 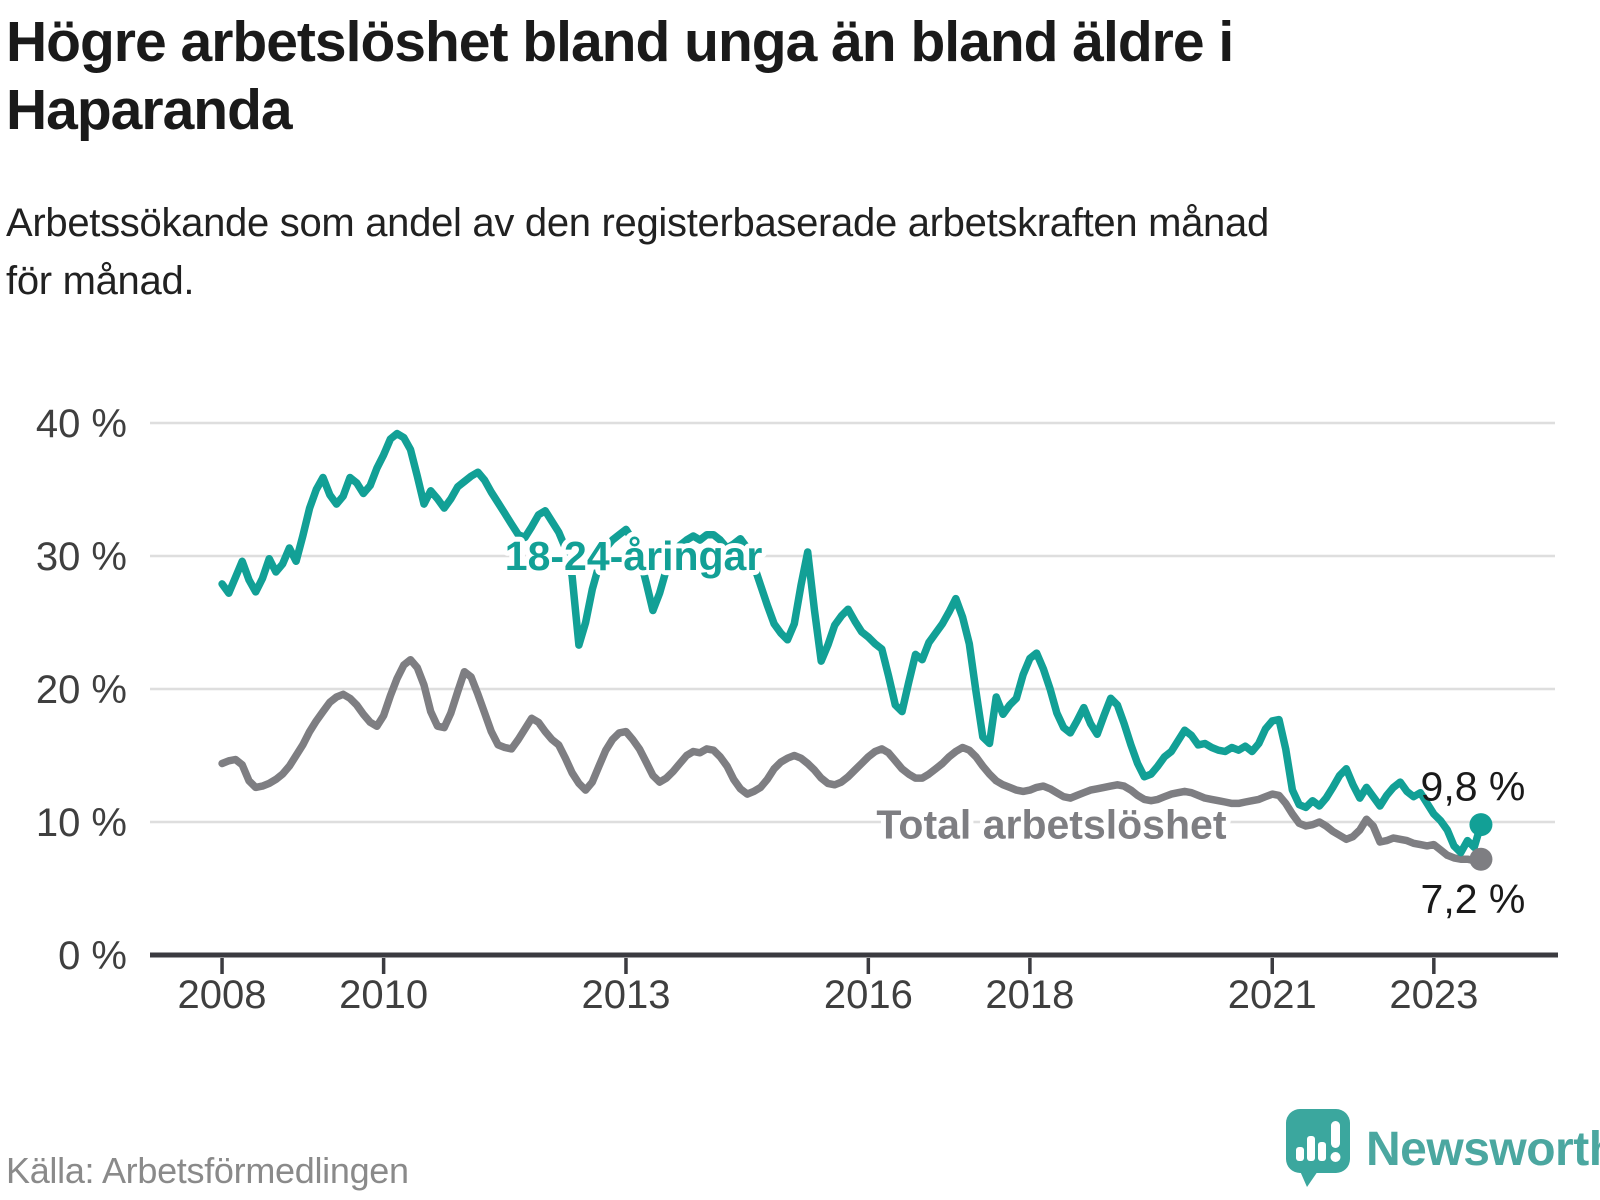 I want to click on y-axis-tick-label: 10 %, so click(x=81, y=823).